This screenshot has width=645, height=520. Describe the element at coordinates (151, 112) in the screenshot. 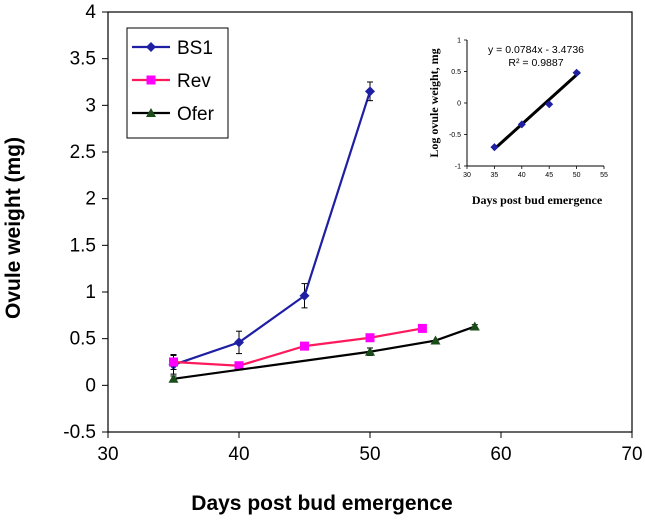

I see `legend-marker-ofer` at that location.